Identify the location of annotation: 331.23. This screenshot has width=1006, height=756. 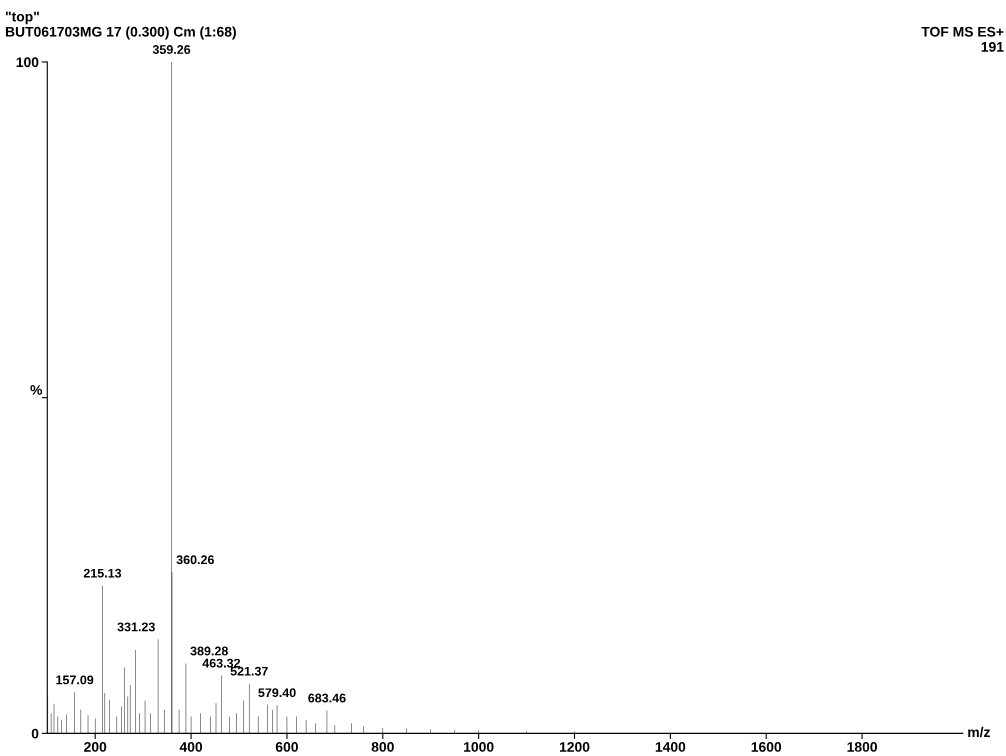
(136, 627).